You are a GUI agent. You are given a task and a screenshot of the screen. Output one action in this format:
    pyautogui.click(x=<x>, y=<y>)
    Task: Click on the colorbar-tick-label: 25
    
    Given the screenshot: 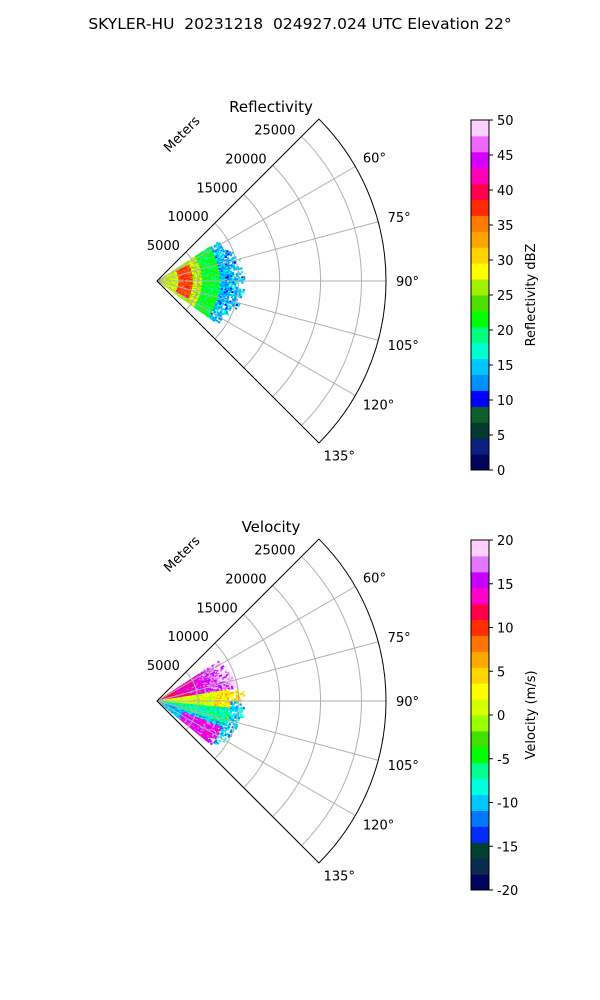 What is the action you would take?
    pyautogui.click(x=505, y=296)
    